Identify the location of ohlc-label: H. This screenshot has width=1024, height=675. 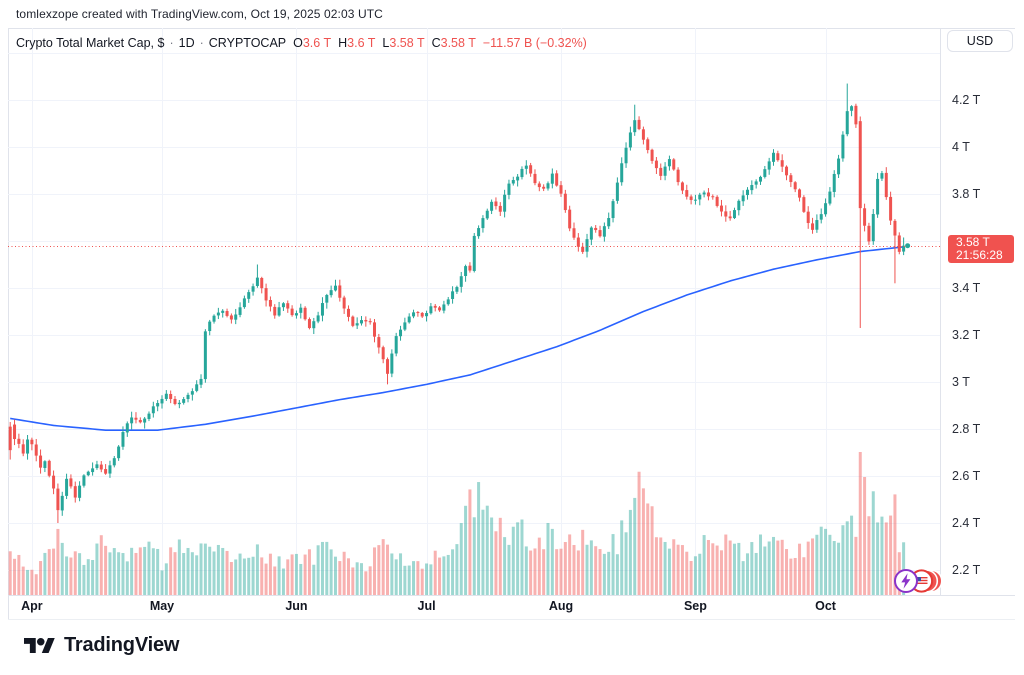
(343, 43).